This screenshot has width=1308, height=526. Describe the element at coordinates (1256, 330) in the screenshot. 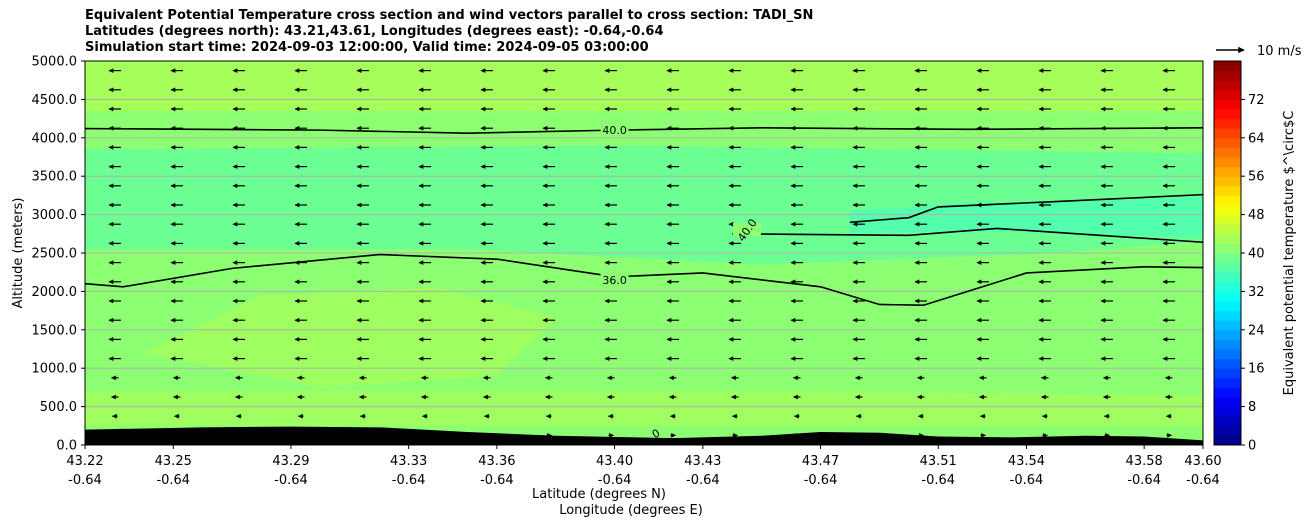

I see `colorbar-tick-label: 24` at that location.